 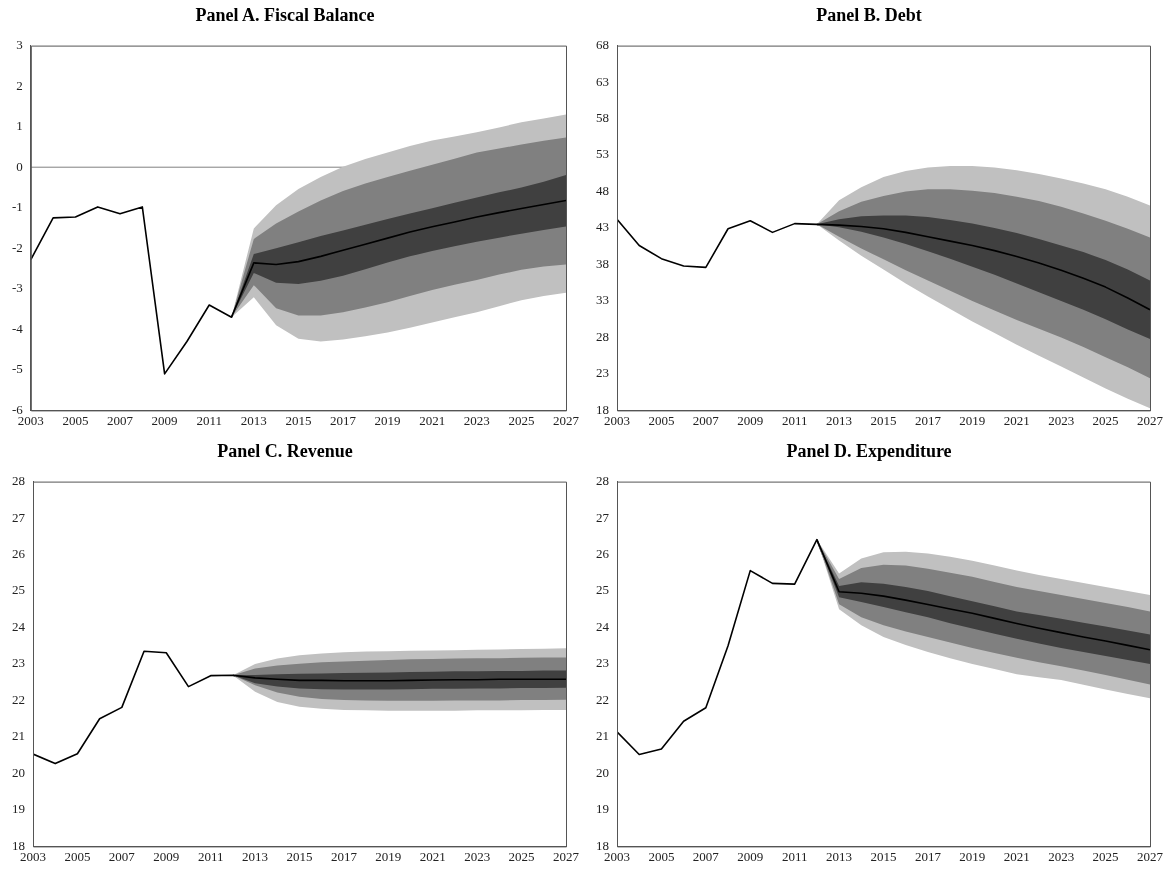 I want to click on y-tick-label: 2, so click(x=19, y=85).